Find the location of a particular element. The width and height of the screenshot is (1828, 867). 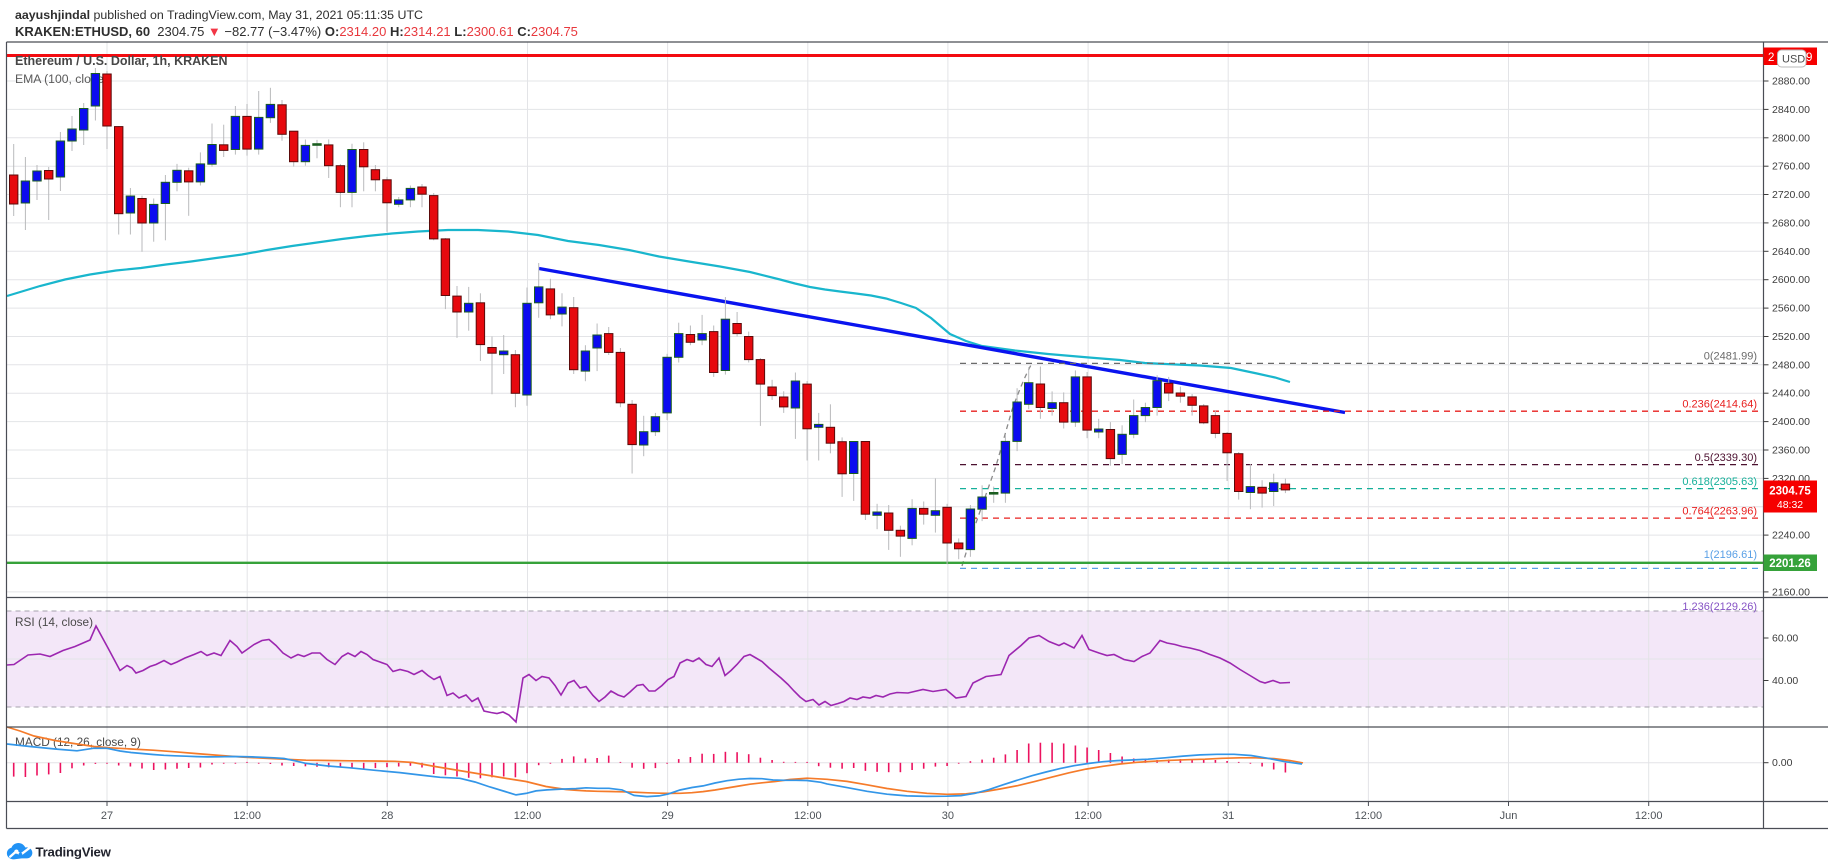

svg-text: 0.236(2414.64) is located at coordinates (1719, 405).